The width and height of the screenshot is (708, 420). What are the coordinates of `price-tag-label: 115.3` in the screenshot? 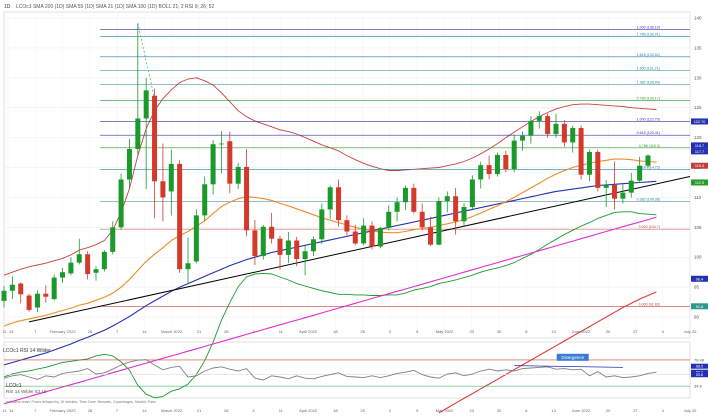 It's located at (699, 166).